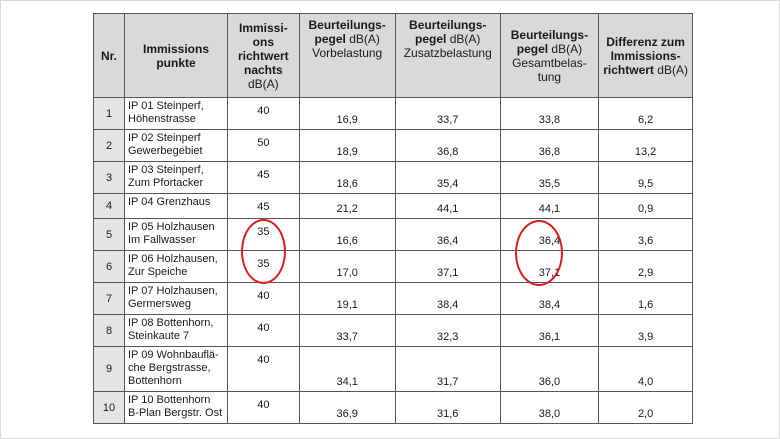 This screenshot has width=780, height=439. Describe the element at coordinates (263, 55) in the screenshot. I see `header-richtwert: Immissi- ons richtwert nachts dB(A)` at that location.